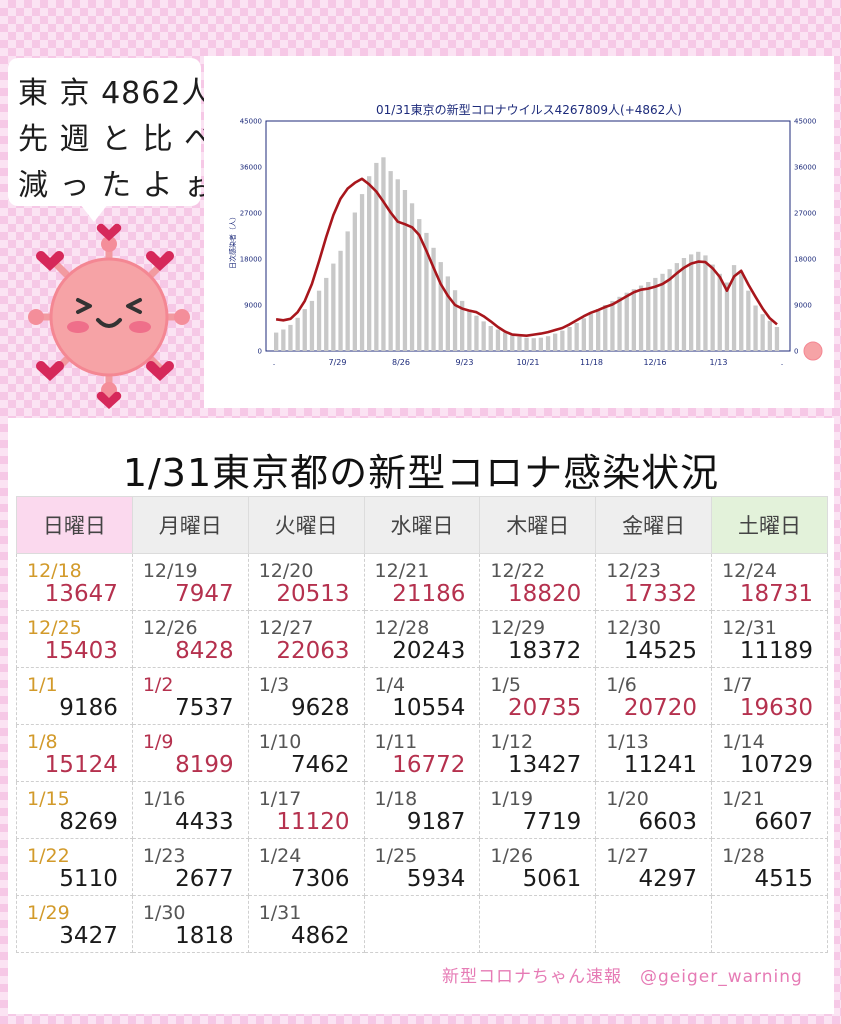 This screenshot has height=1024, width=841. I want to click on cell-count: 4862, so click(320, 936).